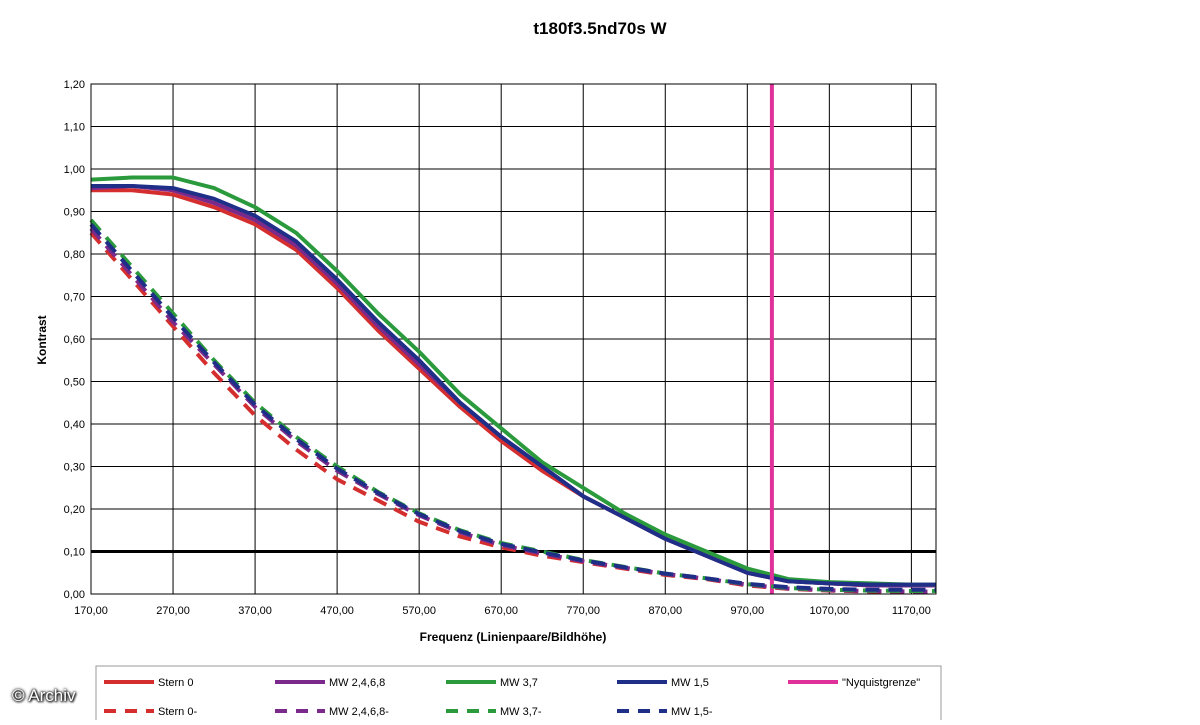  Describe the element at coordinates (600, 28) in the screenshot. I see `chart-title: t180f3.5nd70s W` at that location.